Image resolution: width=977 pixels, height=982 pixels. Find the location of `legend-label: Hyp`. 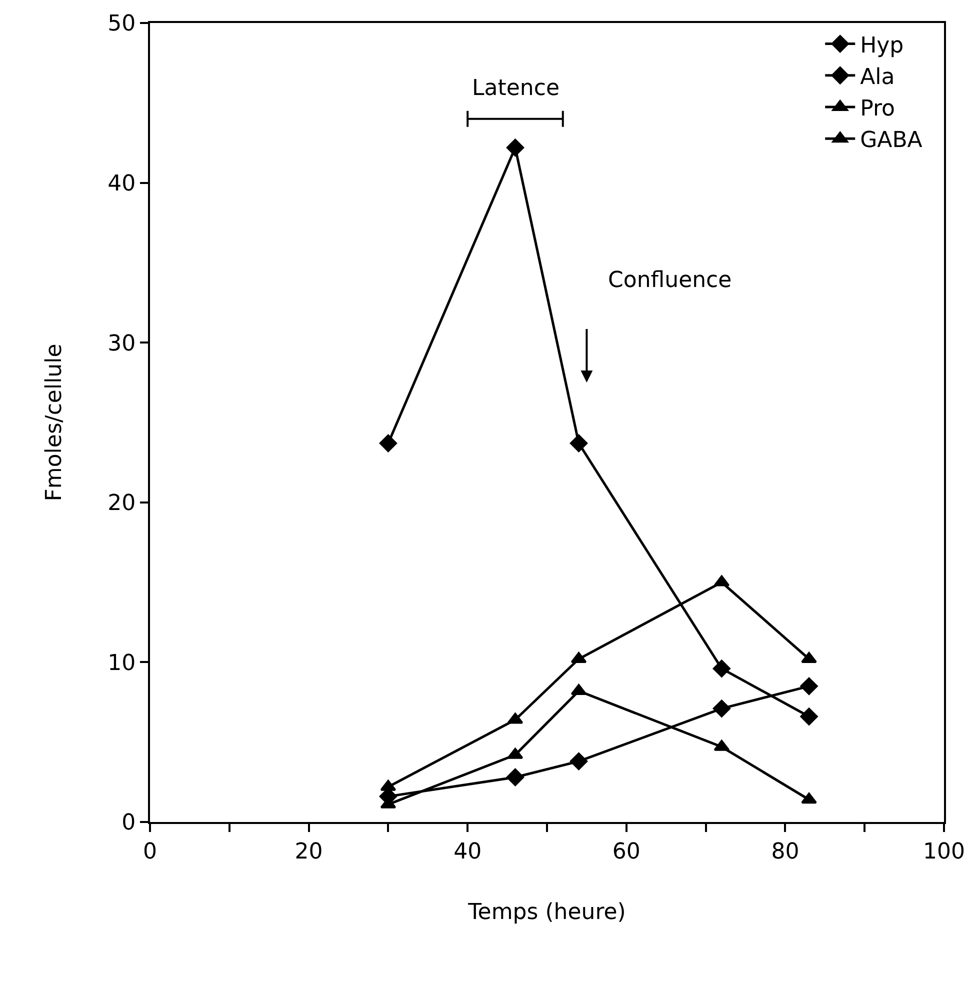

legend-label: Hyp is located at coordinates (882, 45).